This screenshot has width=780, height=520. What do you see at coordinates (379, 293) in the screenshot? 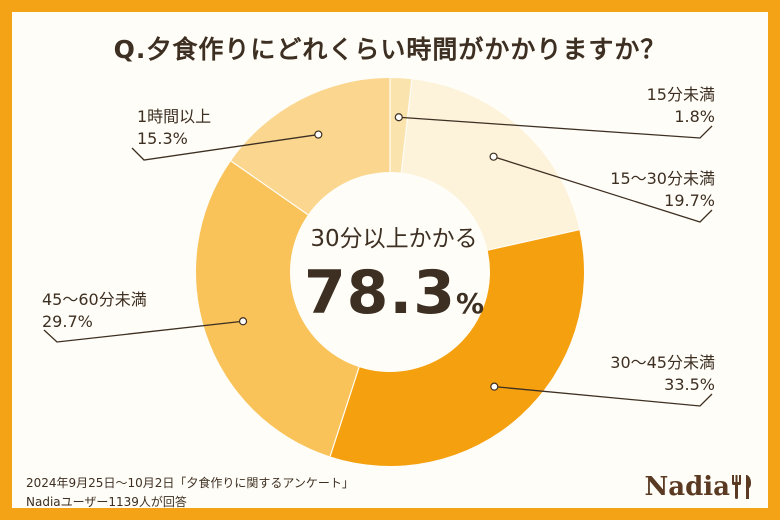
I see `center-number: 78.3` at bounding box center [379, 293].